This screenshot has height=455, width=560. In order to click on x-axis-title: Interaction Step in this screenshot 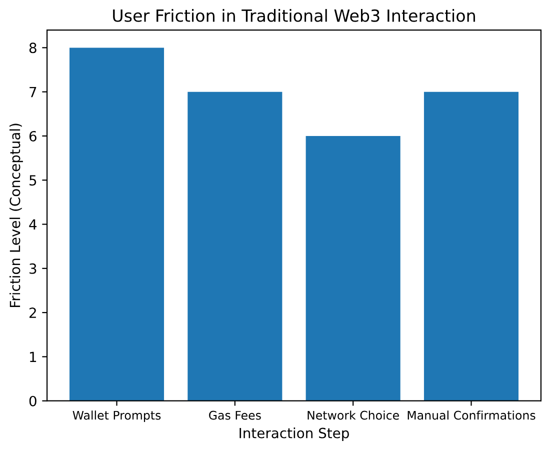, I will do `click(294, 434)`.